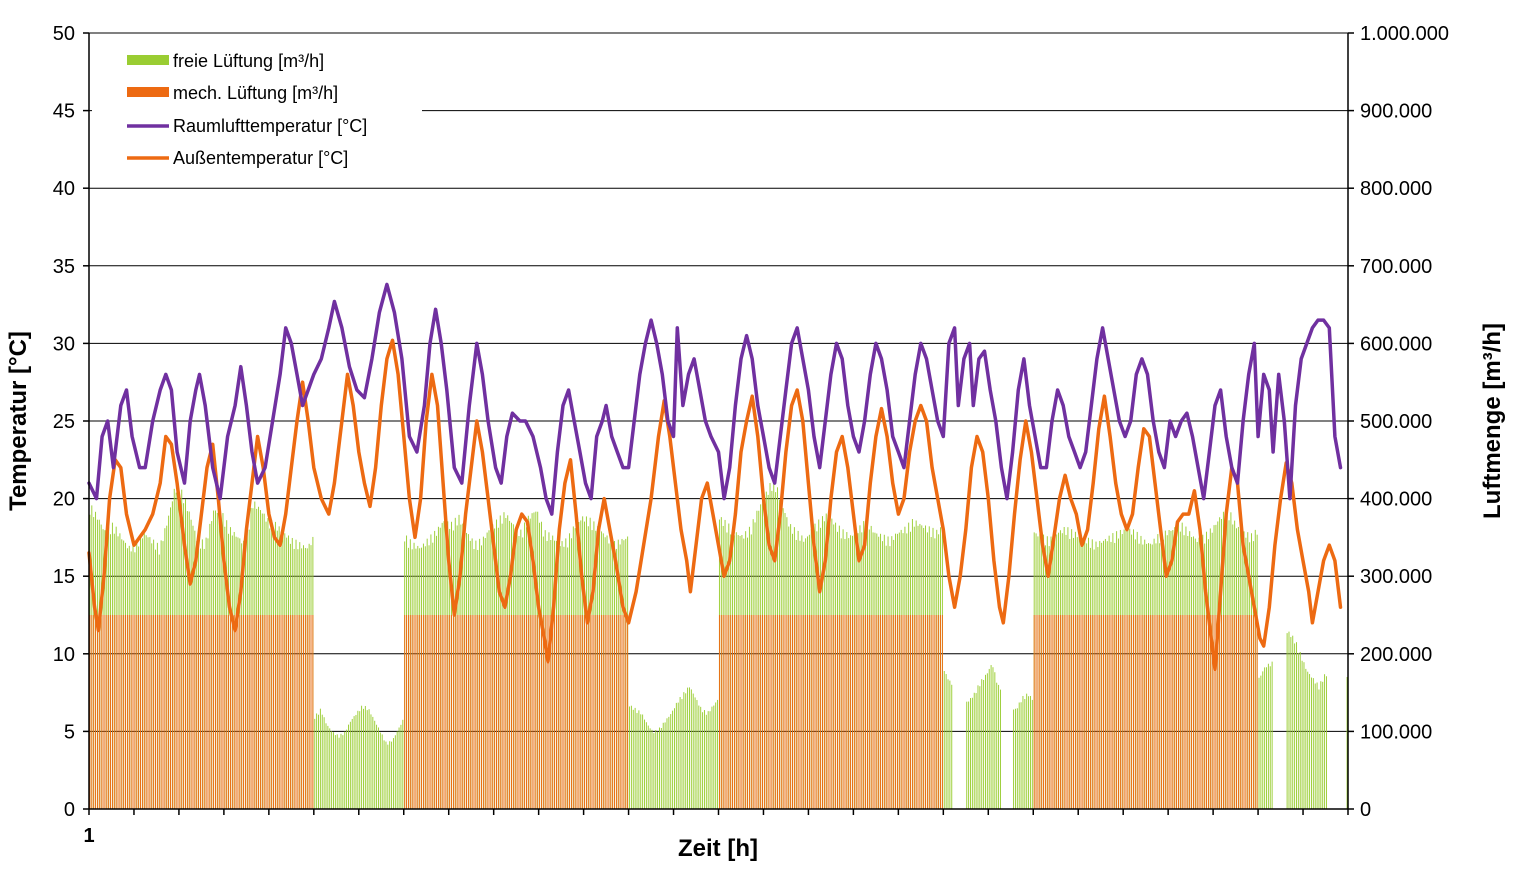  Describe the element at coordinates (718, 812) in the screenshot. I see `x-axis-ticks` at that location.